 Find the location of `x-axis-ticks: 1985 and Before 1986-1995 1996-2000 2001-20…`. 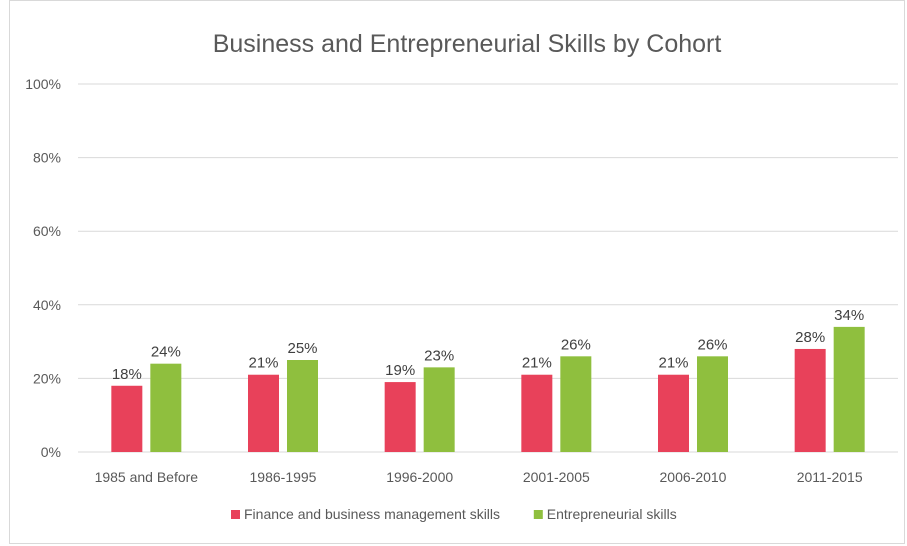

x-axis-ticks: 1985 and Before 1986-1995 1996-2000 2001-20… is located at coordinates (479, 477).